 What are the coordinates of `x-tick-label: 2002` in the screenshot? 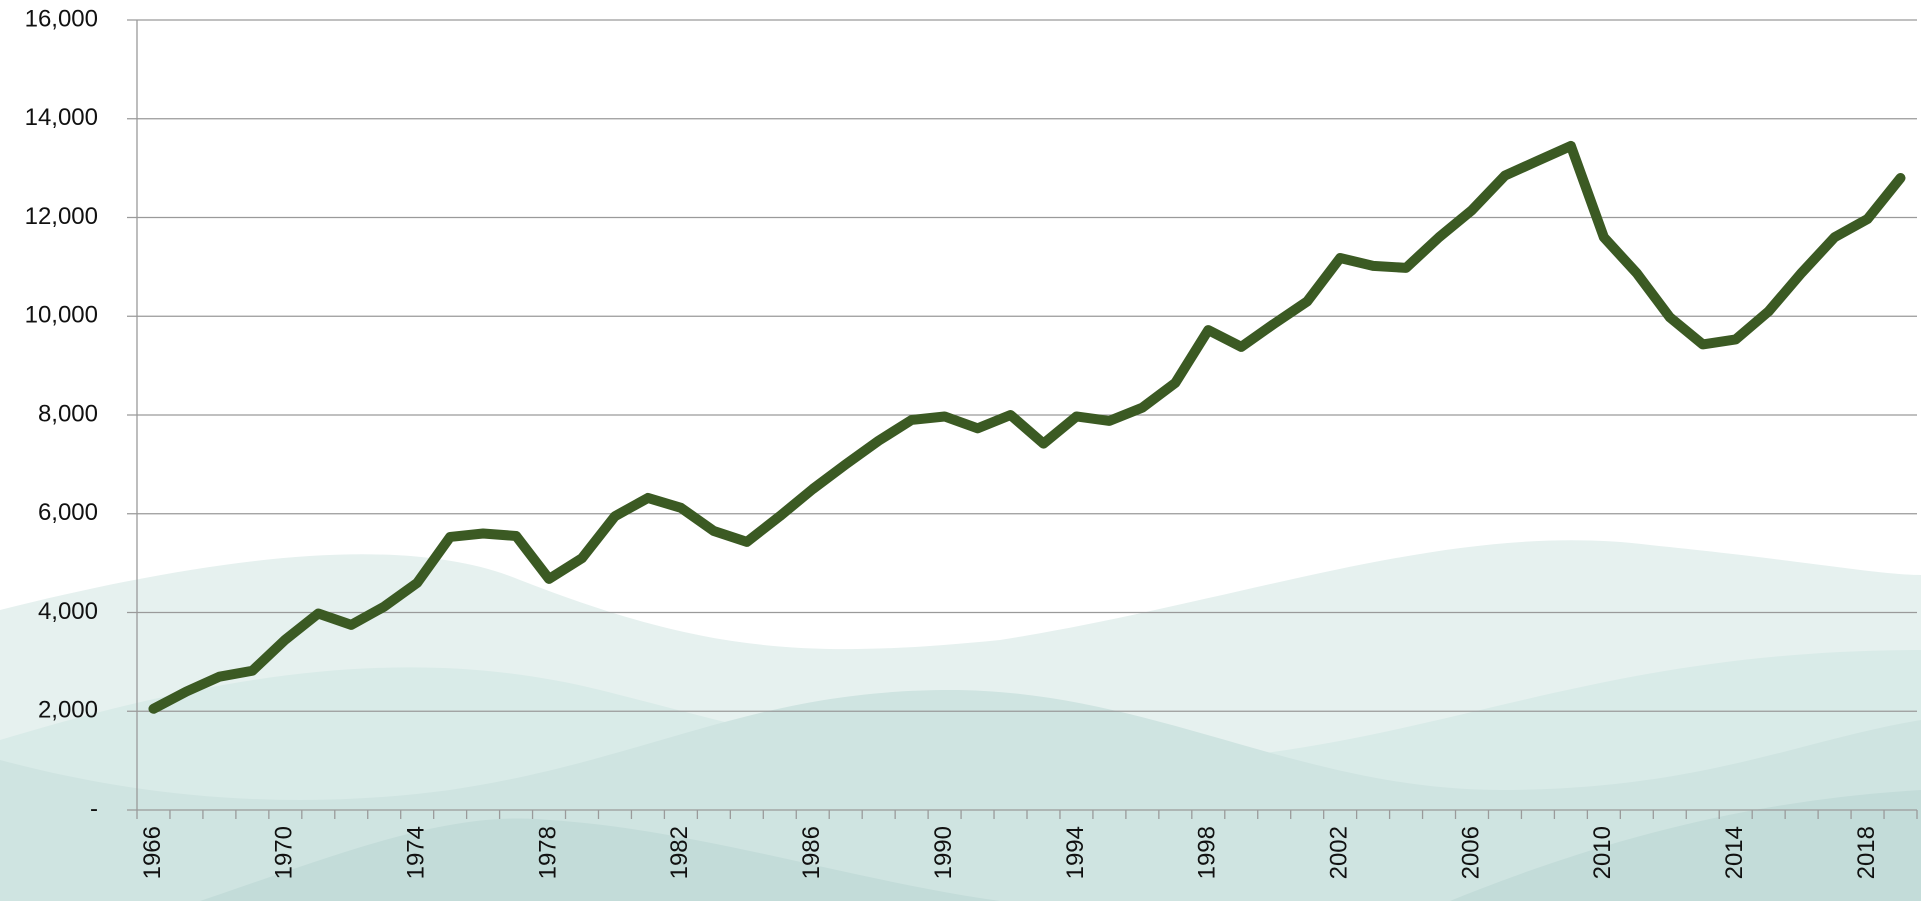 It's located at (1338, 852).